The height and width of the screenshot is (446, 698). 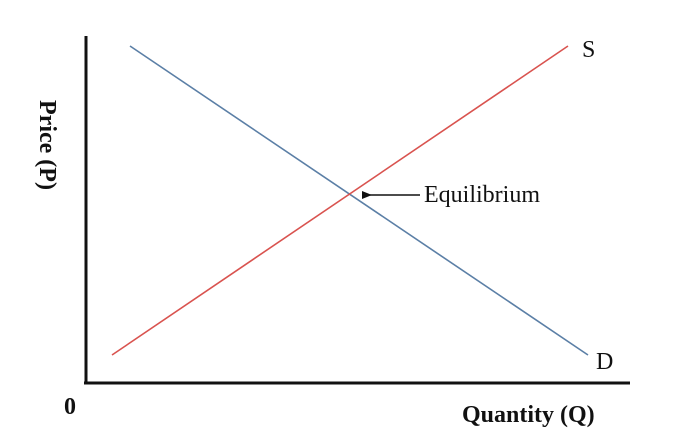 What do you see at coordinates (47, 145) in the screenshot?
I see `y-axis-label: Price (P)` at bounding box center [47, 145].